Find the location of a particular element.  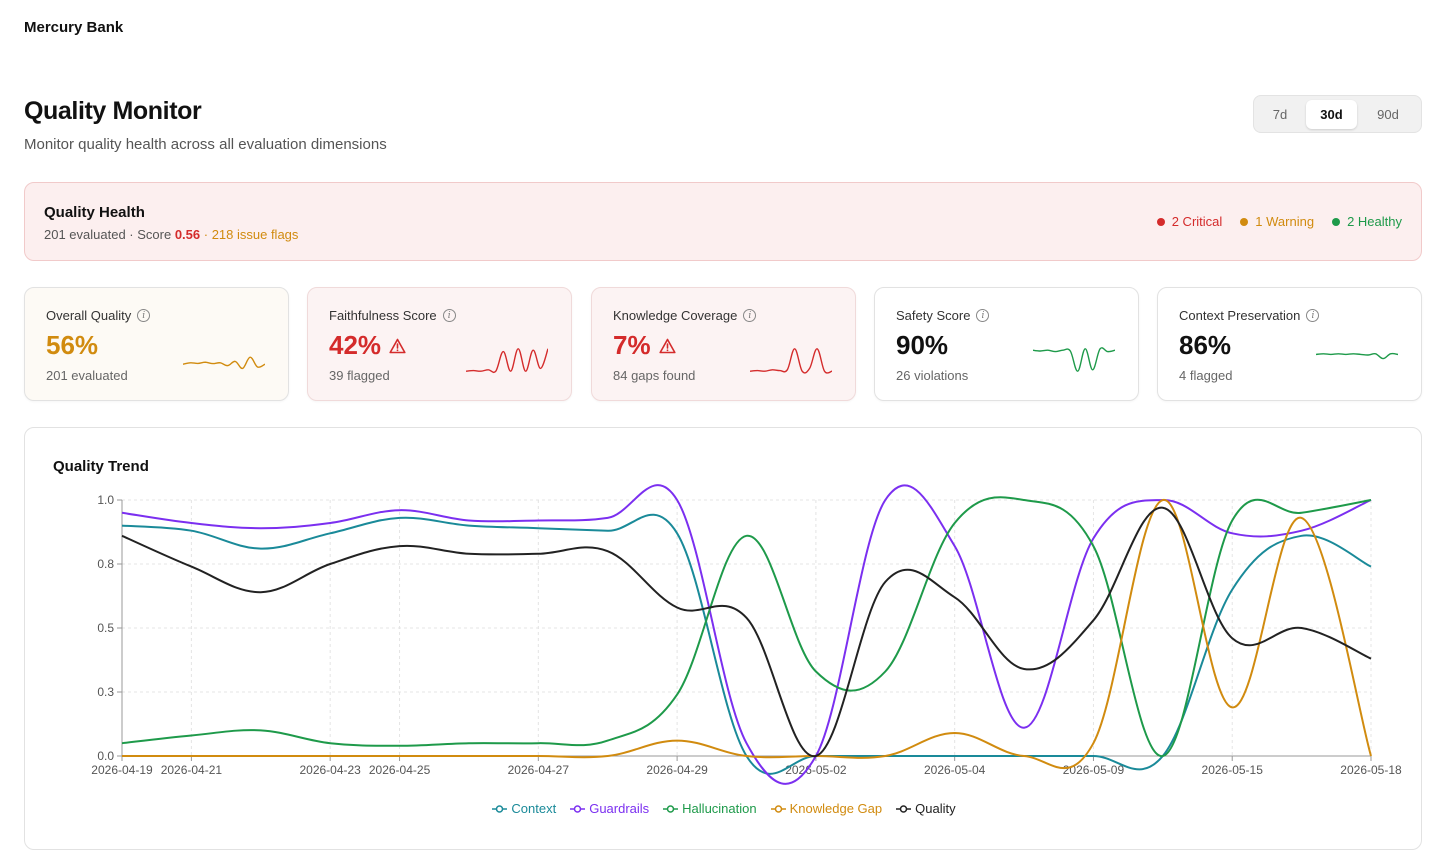

health-status-legend: 2 Critical 1 Warning 2 Healthy is located at coordinates (1279, 221).